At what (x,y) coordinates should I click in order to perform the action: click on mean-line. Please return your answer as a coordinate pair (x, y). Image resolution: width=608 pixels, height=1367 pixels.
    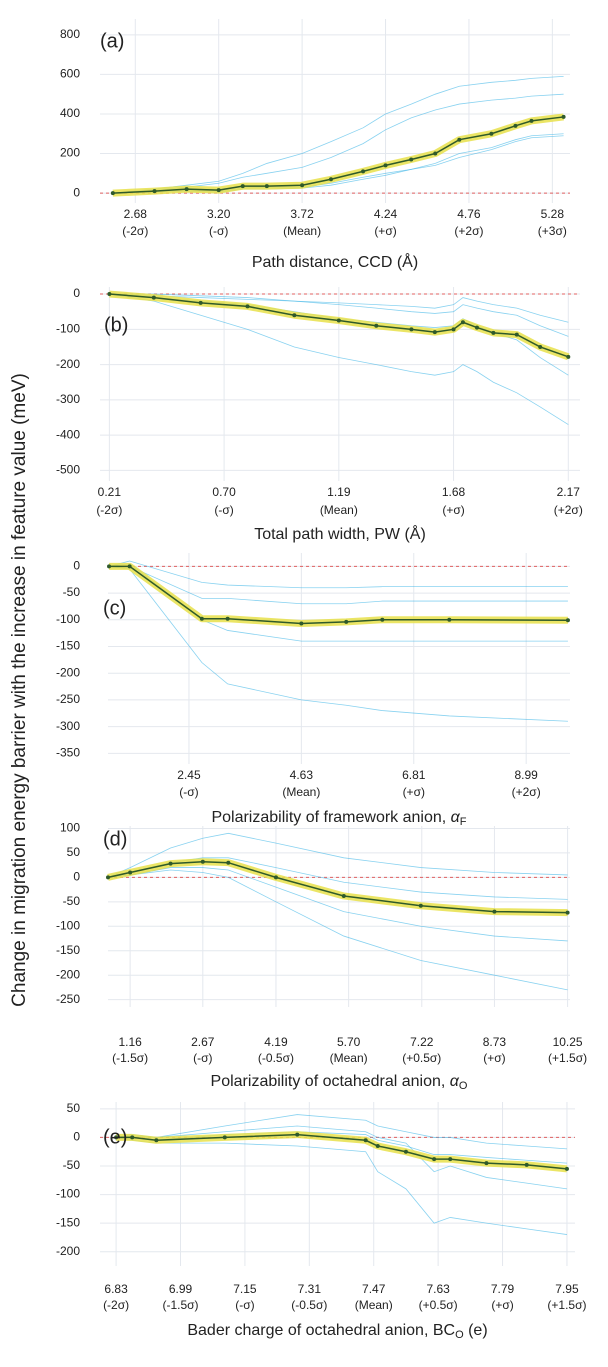
    Looking at the image, I should click on (337, 887).